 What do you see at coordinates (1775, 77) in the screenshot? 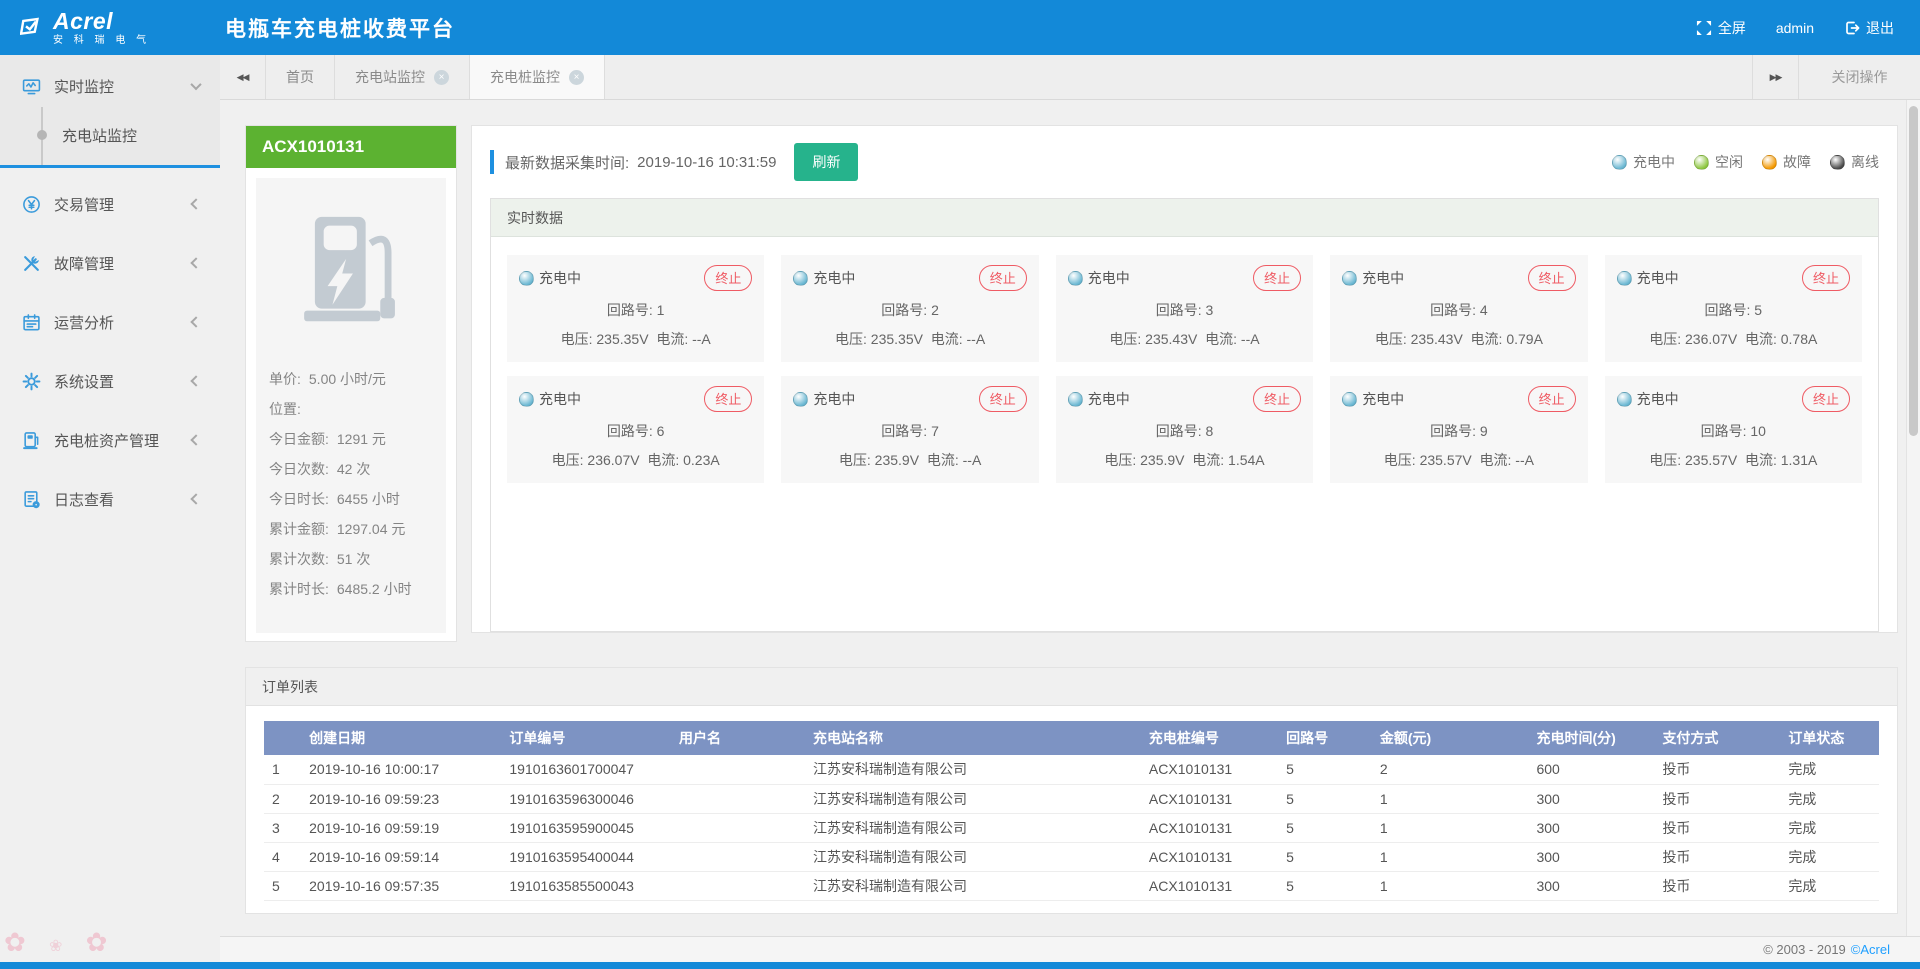
I see `tabs-scroll-right-button: ▶▶` at bounding box center [1775, 77].